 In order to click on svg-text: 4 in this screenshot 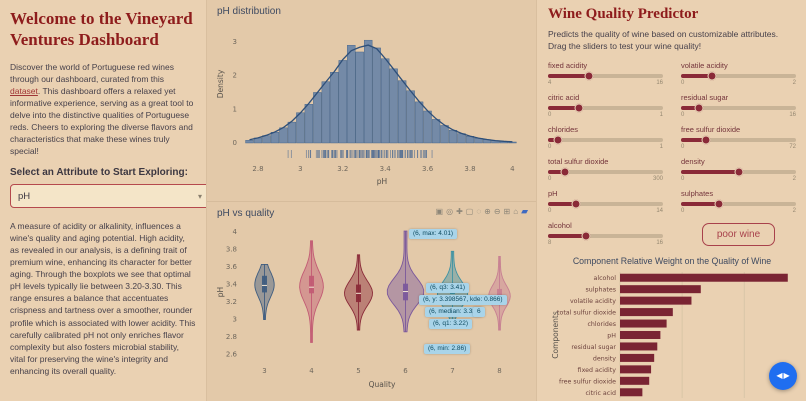, I will do `click(235, 232)`.